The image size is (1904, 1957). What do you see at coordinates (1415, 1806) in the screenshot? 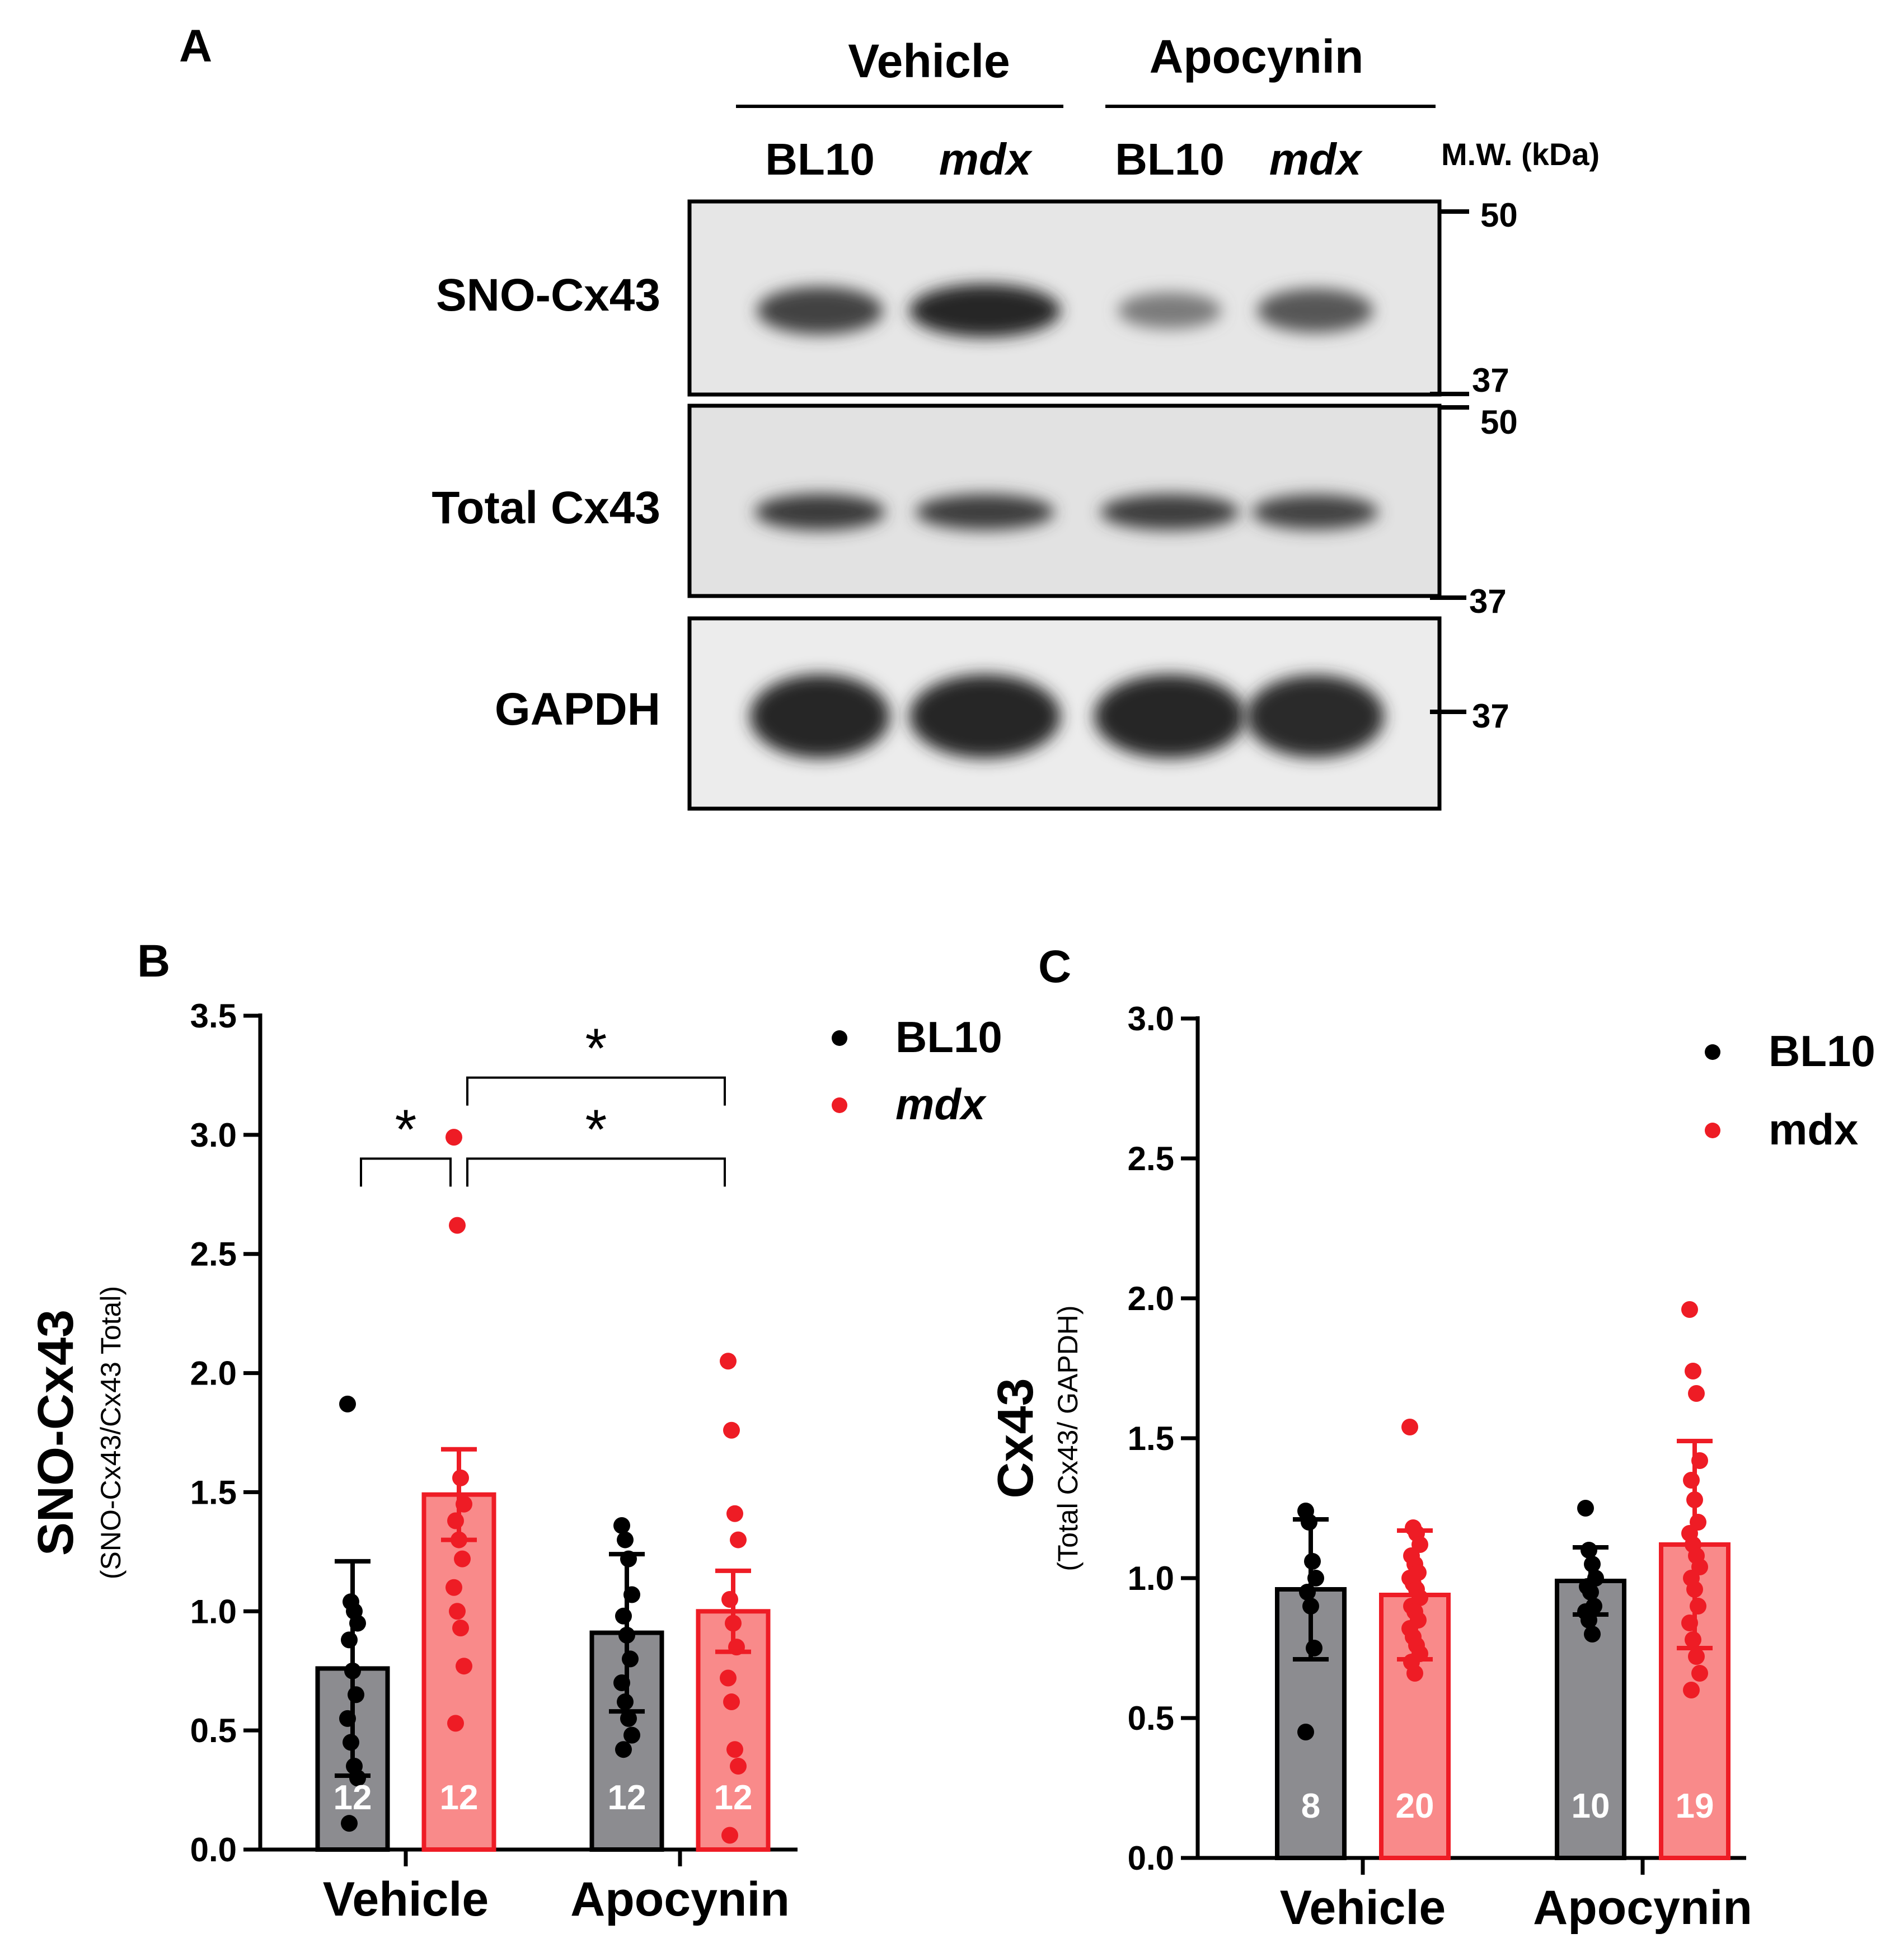
I see `n-label: 20` at bounding box center [1415, 1806].